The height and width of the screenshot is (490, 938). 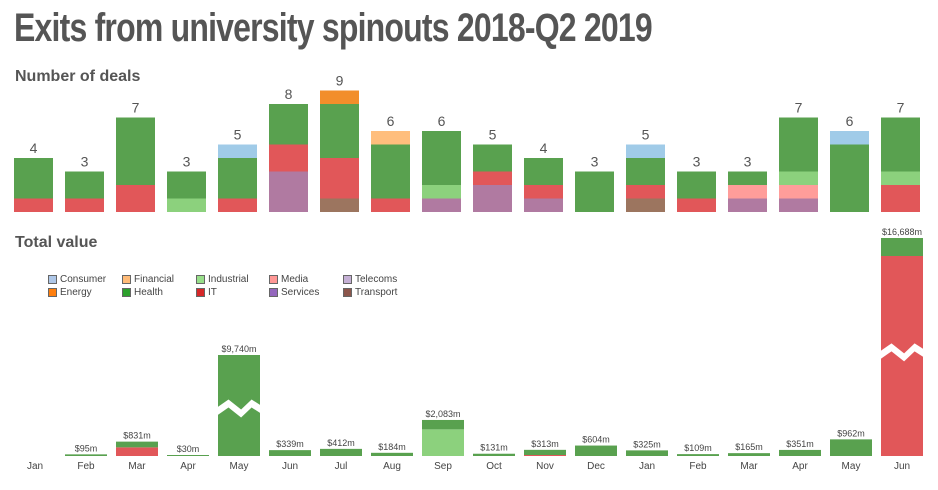 I want to click on legend-label: Industrial, so click(x=228, y=279).